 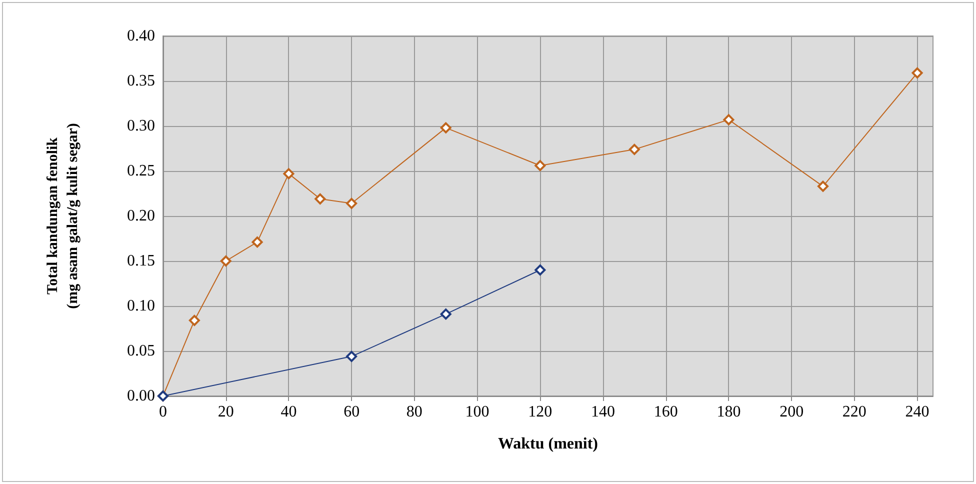 What do you see at coordinates (728, 412) in the screenshot?
I see `x-tick-label: 180` at bounding box center [728, 412].